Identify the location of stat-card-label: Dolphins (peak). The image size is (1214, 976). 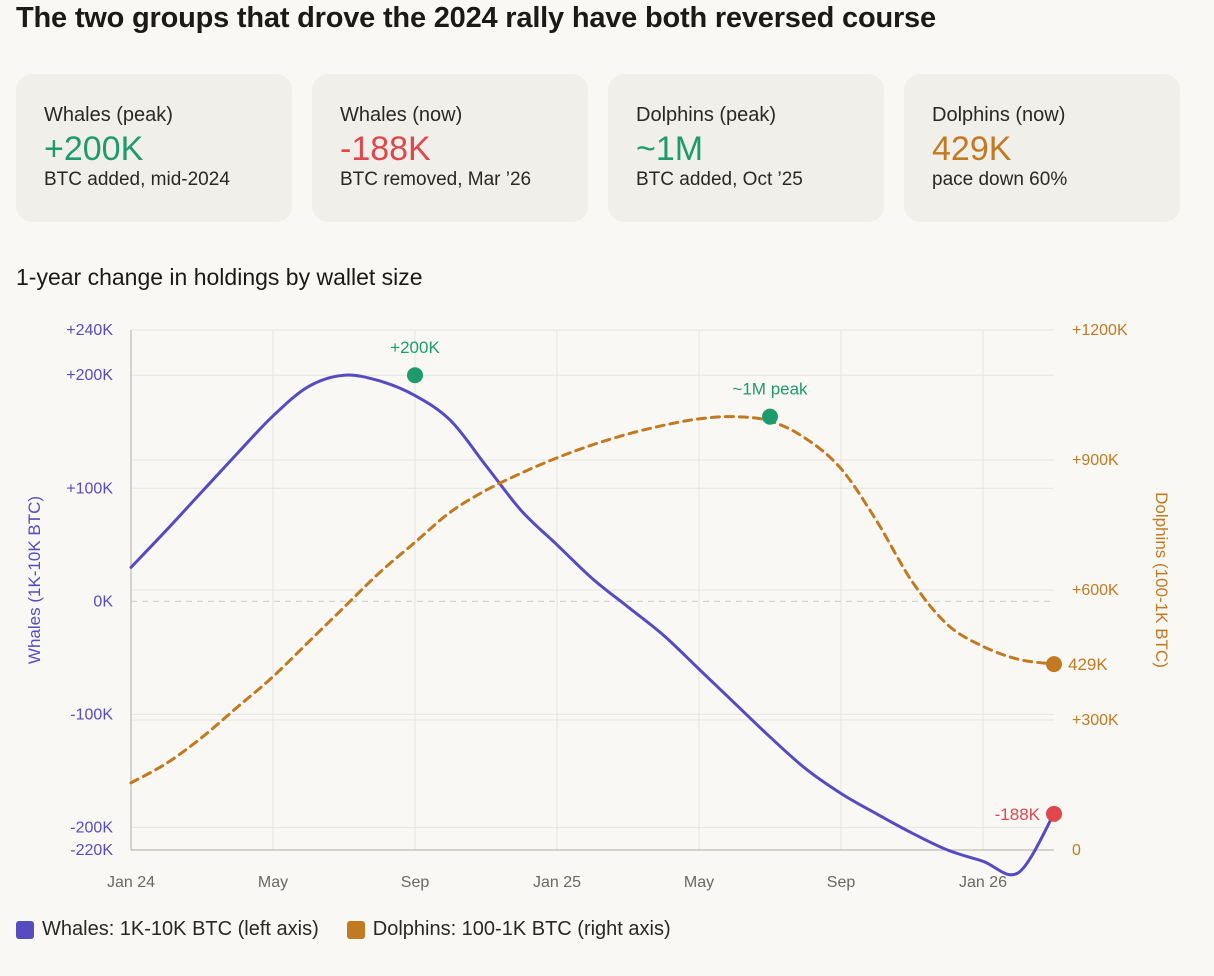
(706, 115).